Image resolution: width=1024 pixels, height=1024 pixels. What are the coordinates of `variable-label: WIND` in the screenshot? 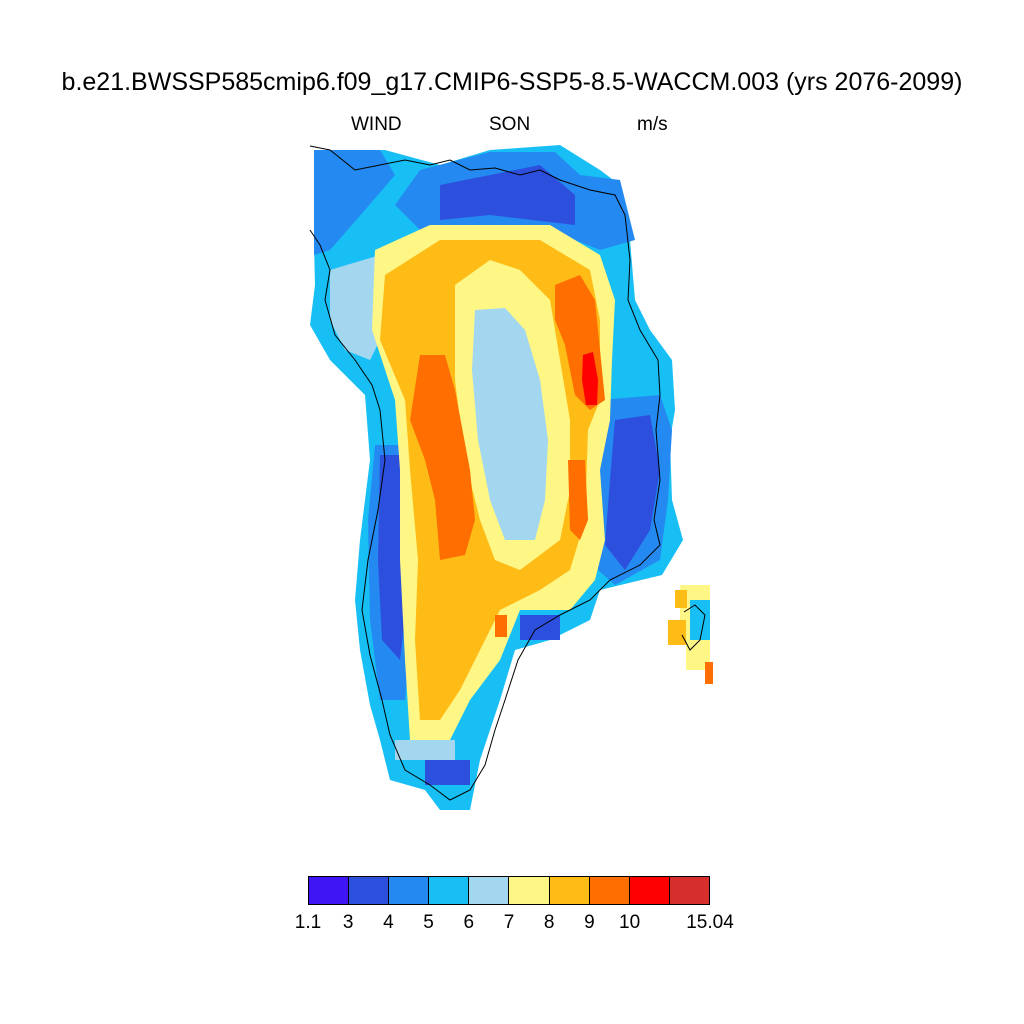 It's located at (376, 124).